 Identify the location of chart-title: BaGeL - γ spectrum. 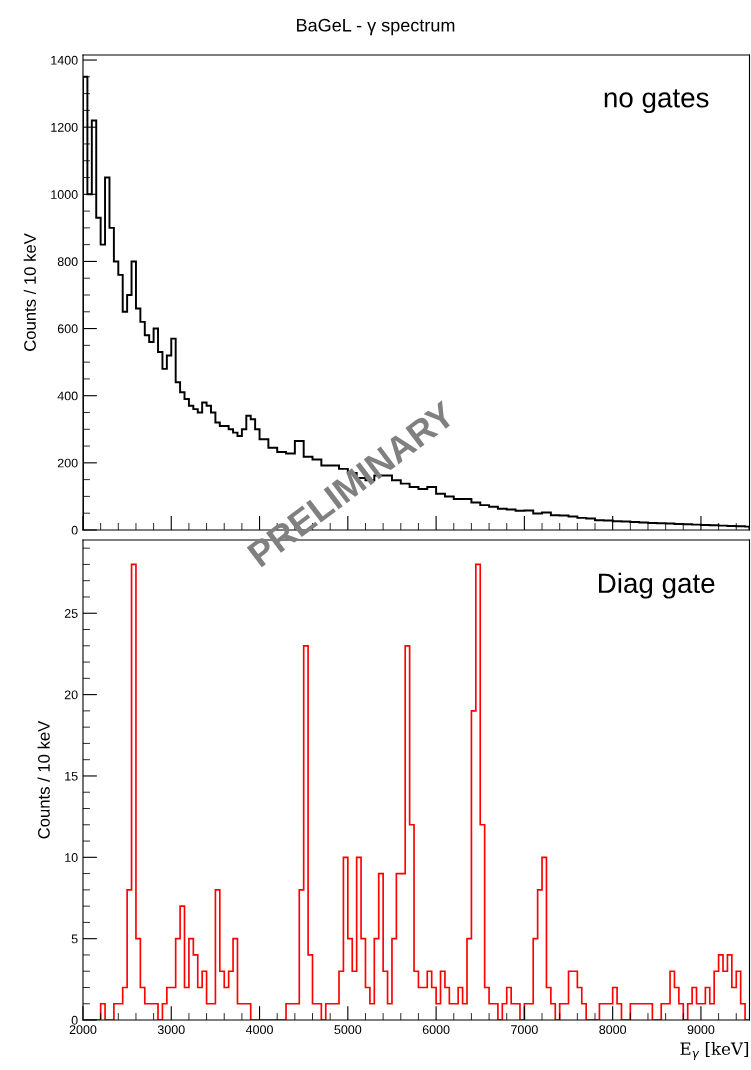
(376, 27).